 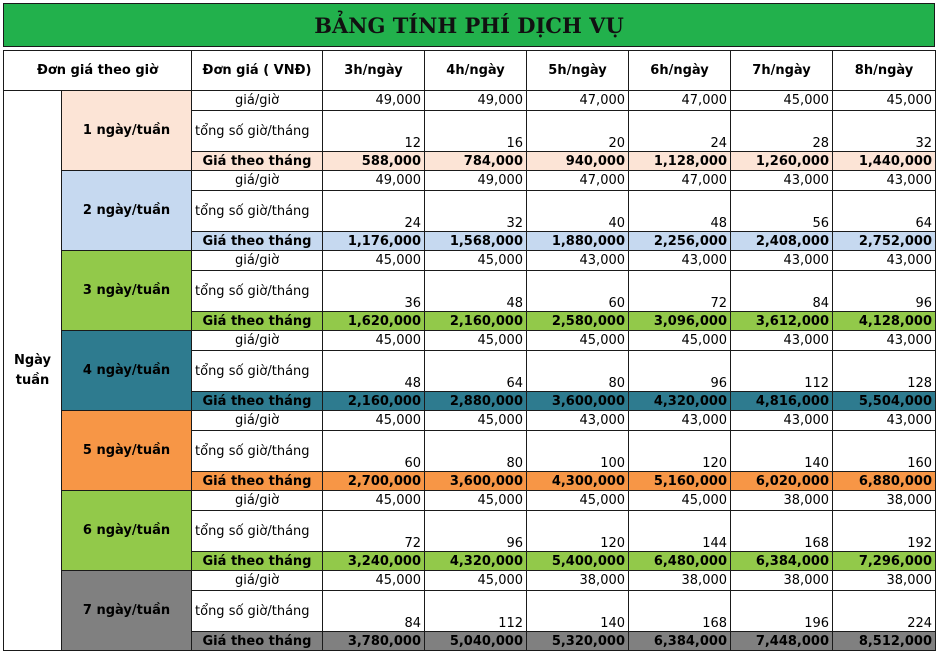 I want to click on cell-monthly: 2,408,000, so click(x=782, y=241).